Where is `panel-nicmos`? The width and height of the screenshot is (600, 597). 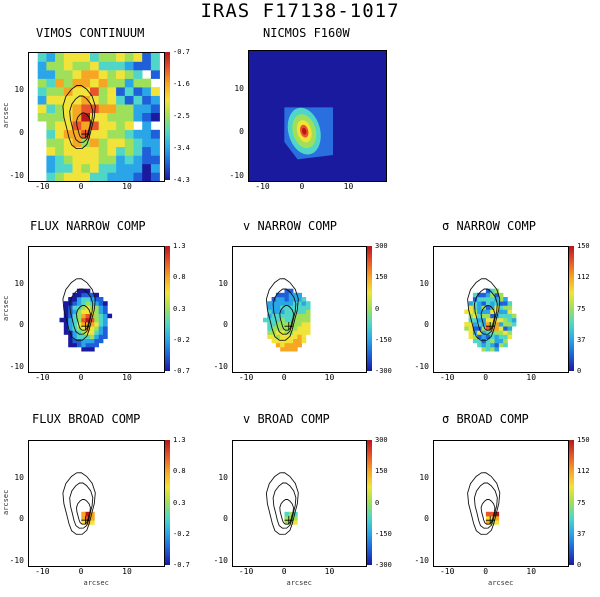 panel-nicmos is located at coordinates (317, 116).